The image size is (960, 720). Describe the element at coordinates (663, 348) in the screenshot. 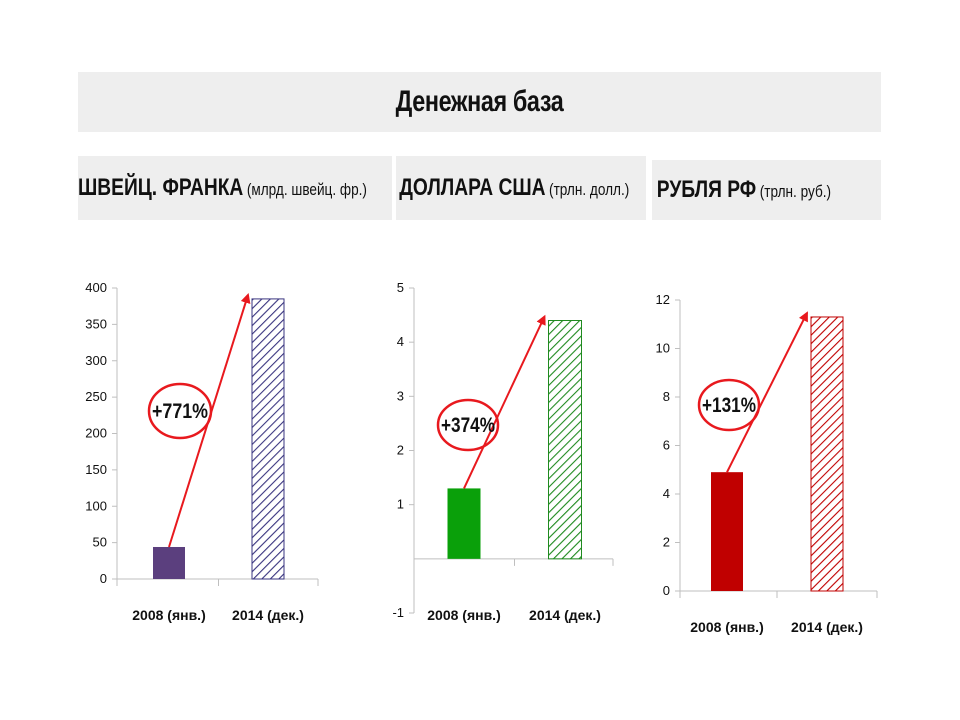

I see `chart-2-y-tick-label: 10` at that location.